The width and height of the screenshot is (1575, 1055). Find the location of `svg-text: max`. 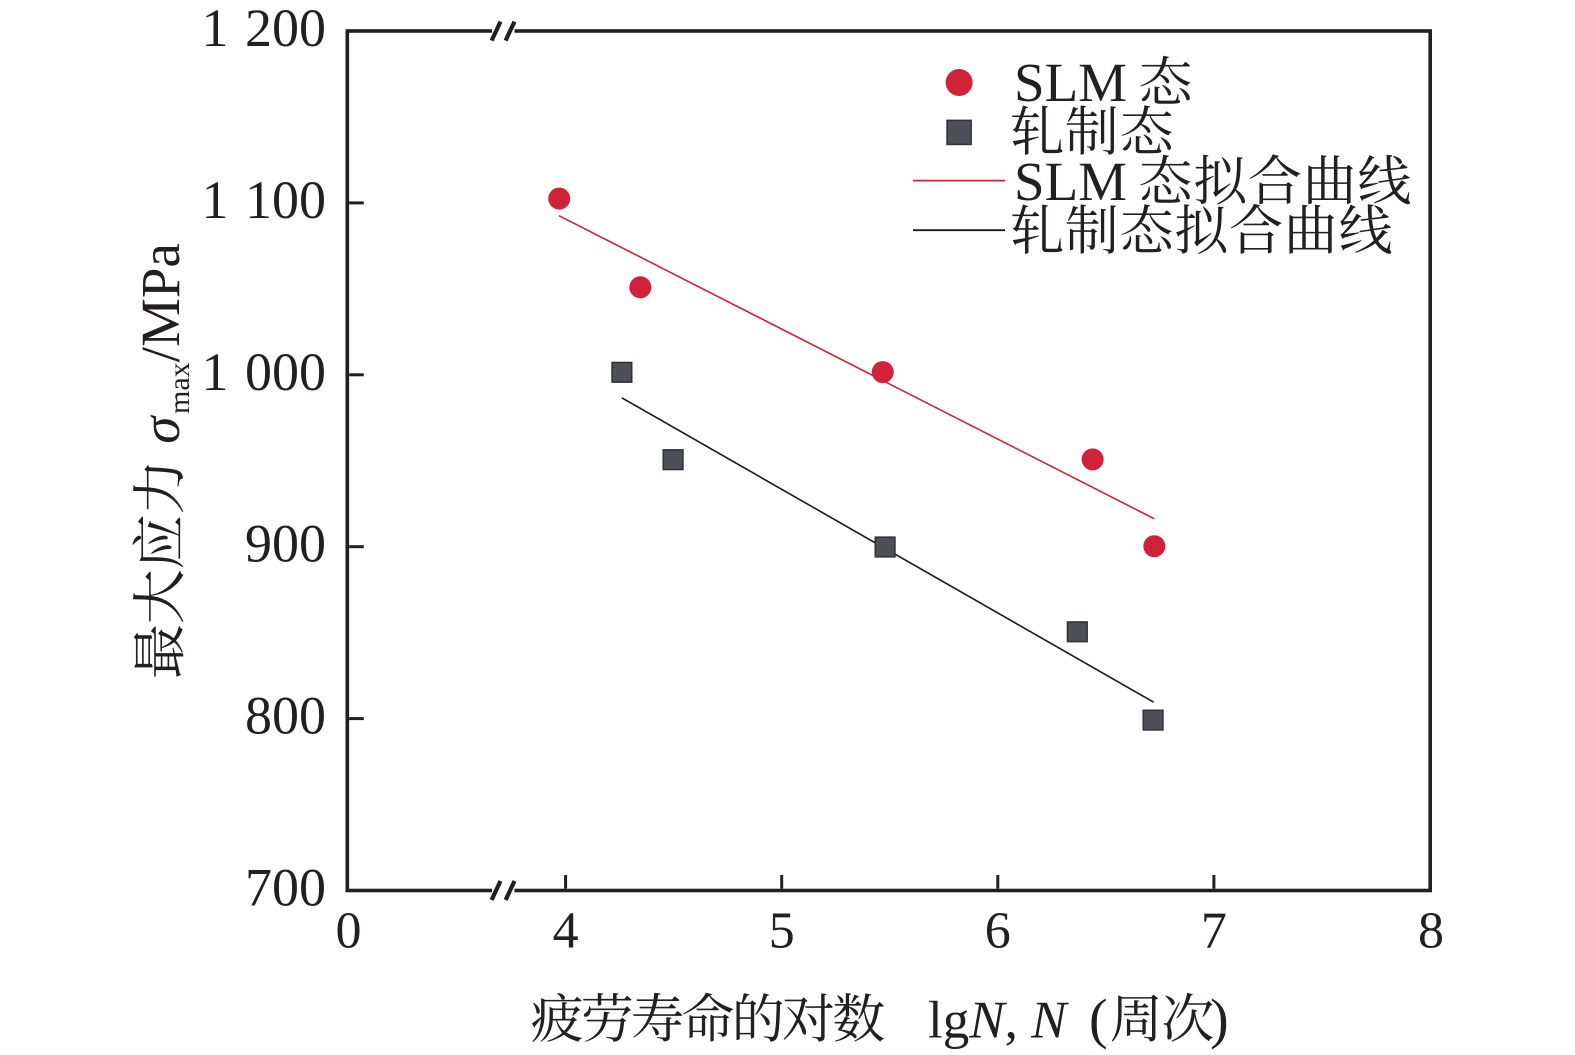

svg-text: max is located at coordinates (179, 388).